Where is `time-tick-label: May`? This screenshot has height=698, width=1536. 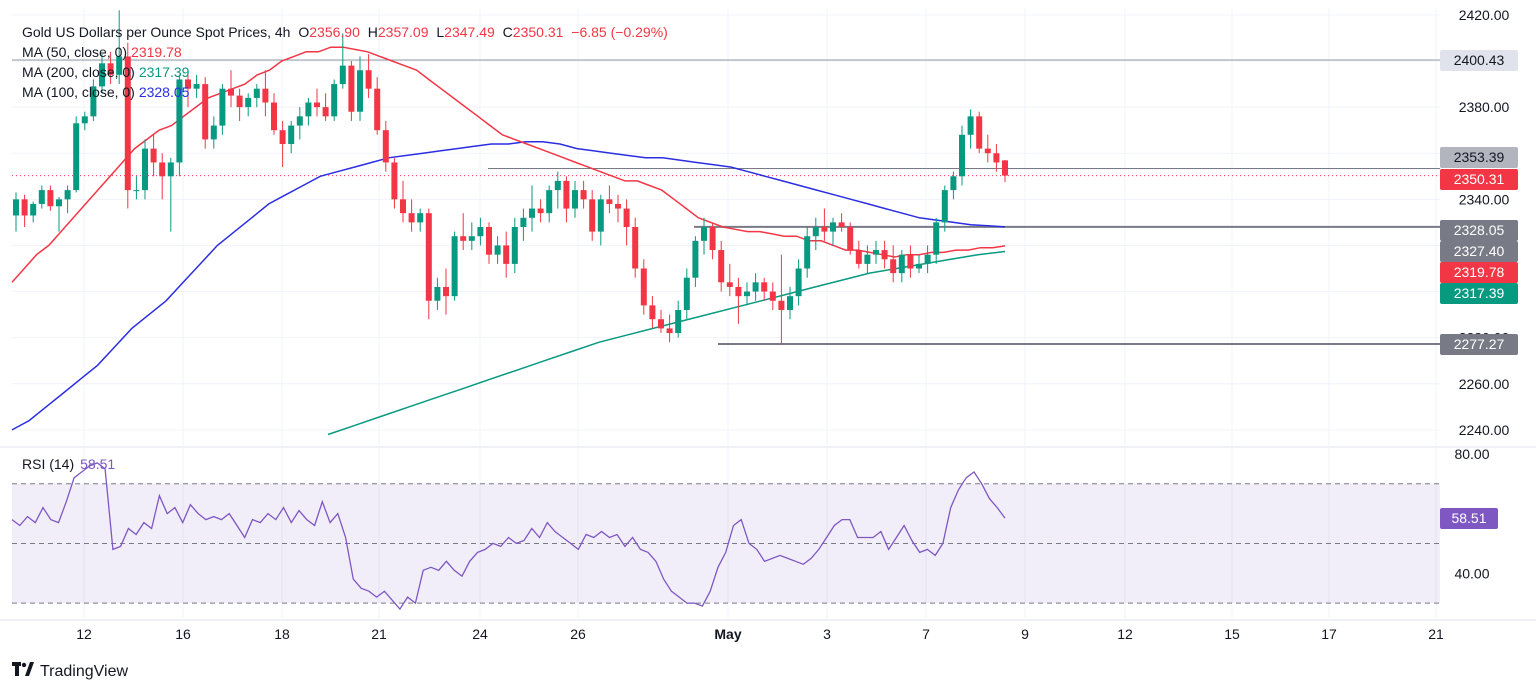 time-tick-label: May is located at coordinates (727, 634).